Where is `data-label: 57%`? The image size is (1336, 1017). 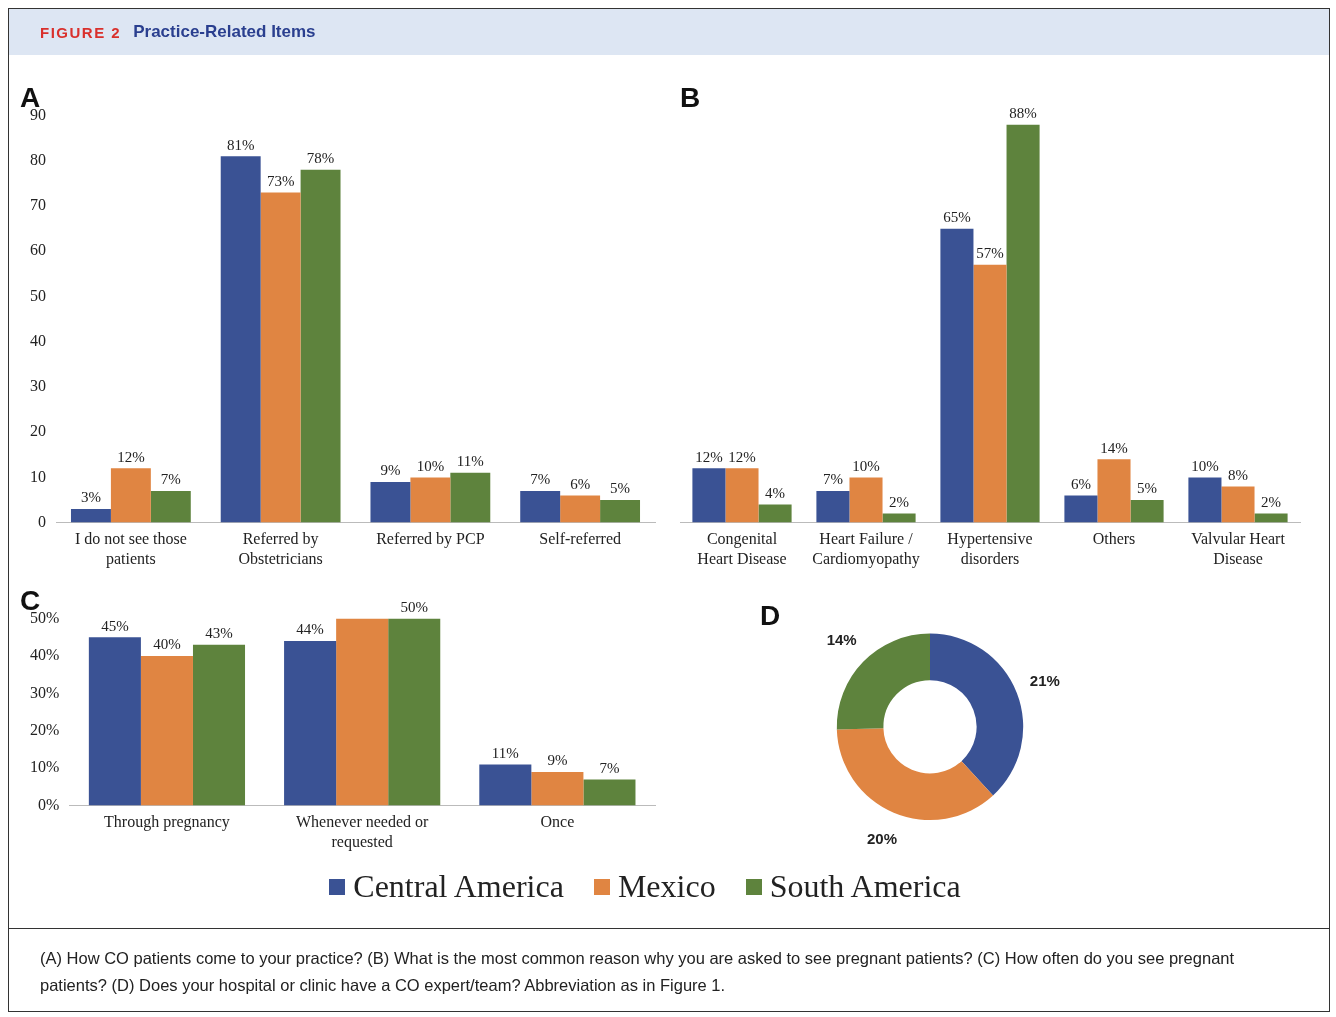 data-label: 57% is located at coordinates (990, 253).